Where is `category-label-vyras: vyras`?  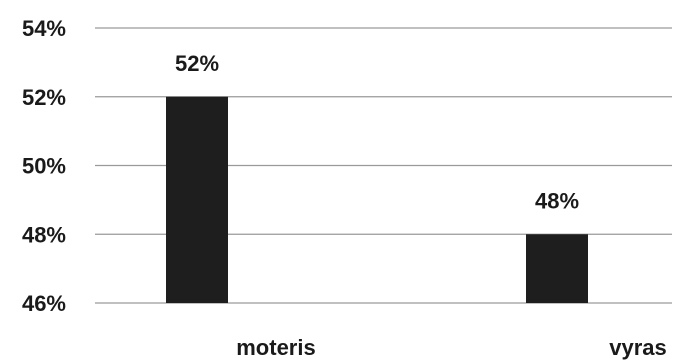 category-label-vyras: vyras is located at coordinates (638, 347).